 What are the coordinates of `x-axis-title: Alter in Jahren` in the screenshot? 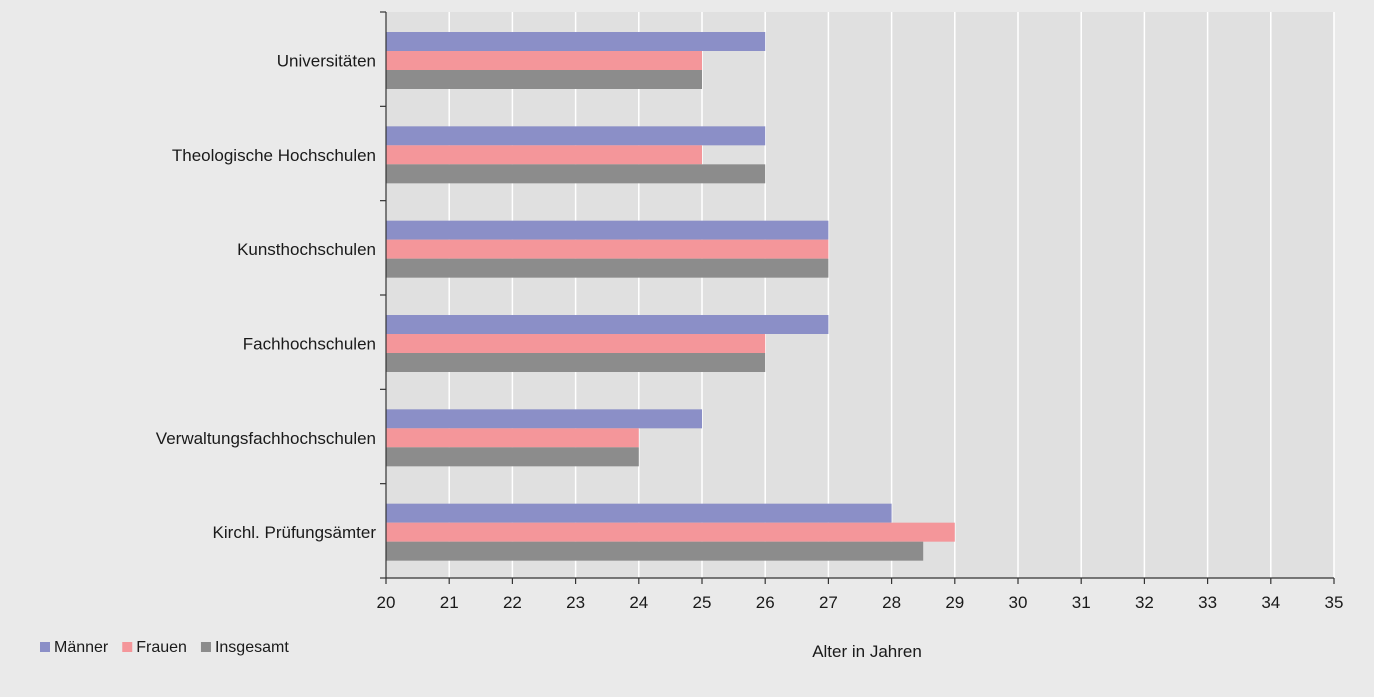 It's located at (867, 651).